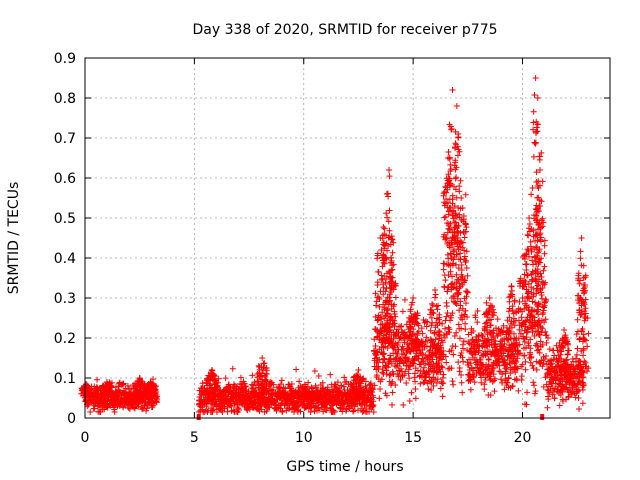 This screenshot has width=640, height=480. Describe the element at coordinates (344, 467) in the screenshot. I see `x-axis-label: GPS time / hours` at that location.